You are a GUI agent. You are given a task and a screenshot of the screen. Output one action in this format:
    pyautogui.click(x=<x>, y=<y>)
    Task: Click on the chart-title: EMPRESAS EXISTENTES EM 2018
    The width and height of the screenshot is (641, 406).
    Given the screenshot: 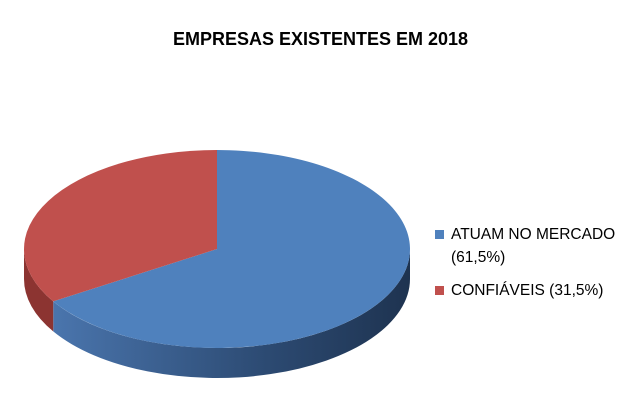 What is the action you would take?
    pyautogui.click(x=320, y=39)
    